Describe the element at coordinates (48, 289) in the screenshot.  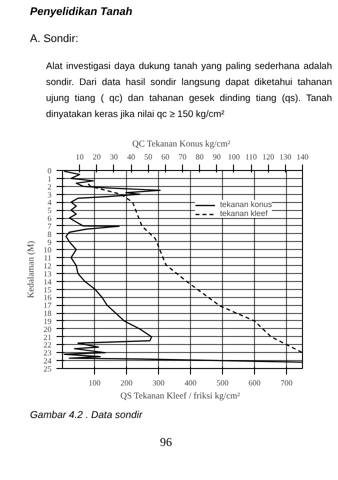
I see `y-tick-label: 15` at that location.